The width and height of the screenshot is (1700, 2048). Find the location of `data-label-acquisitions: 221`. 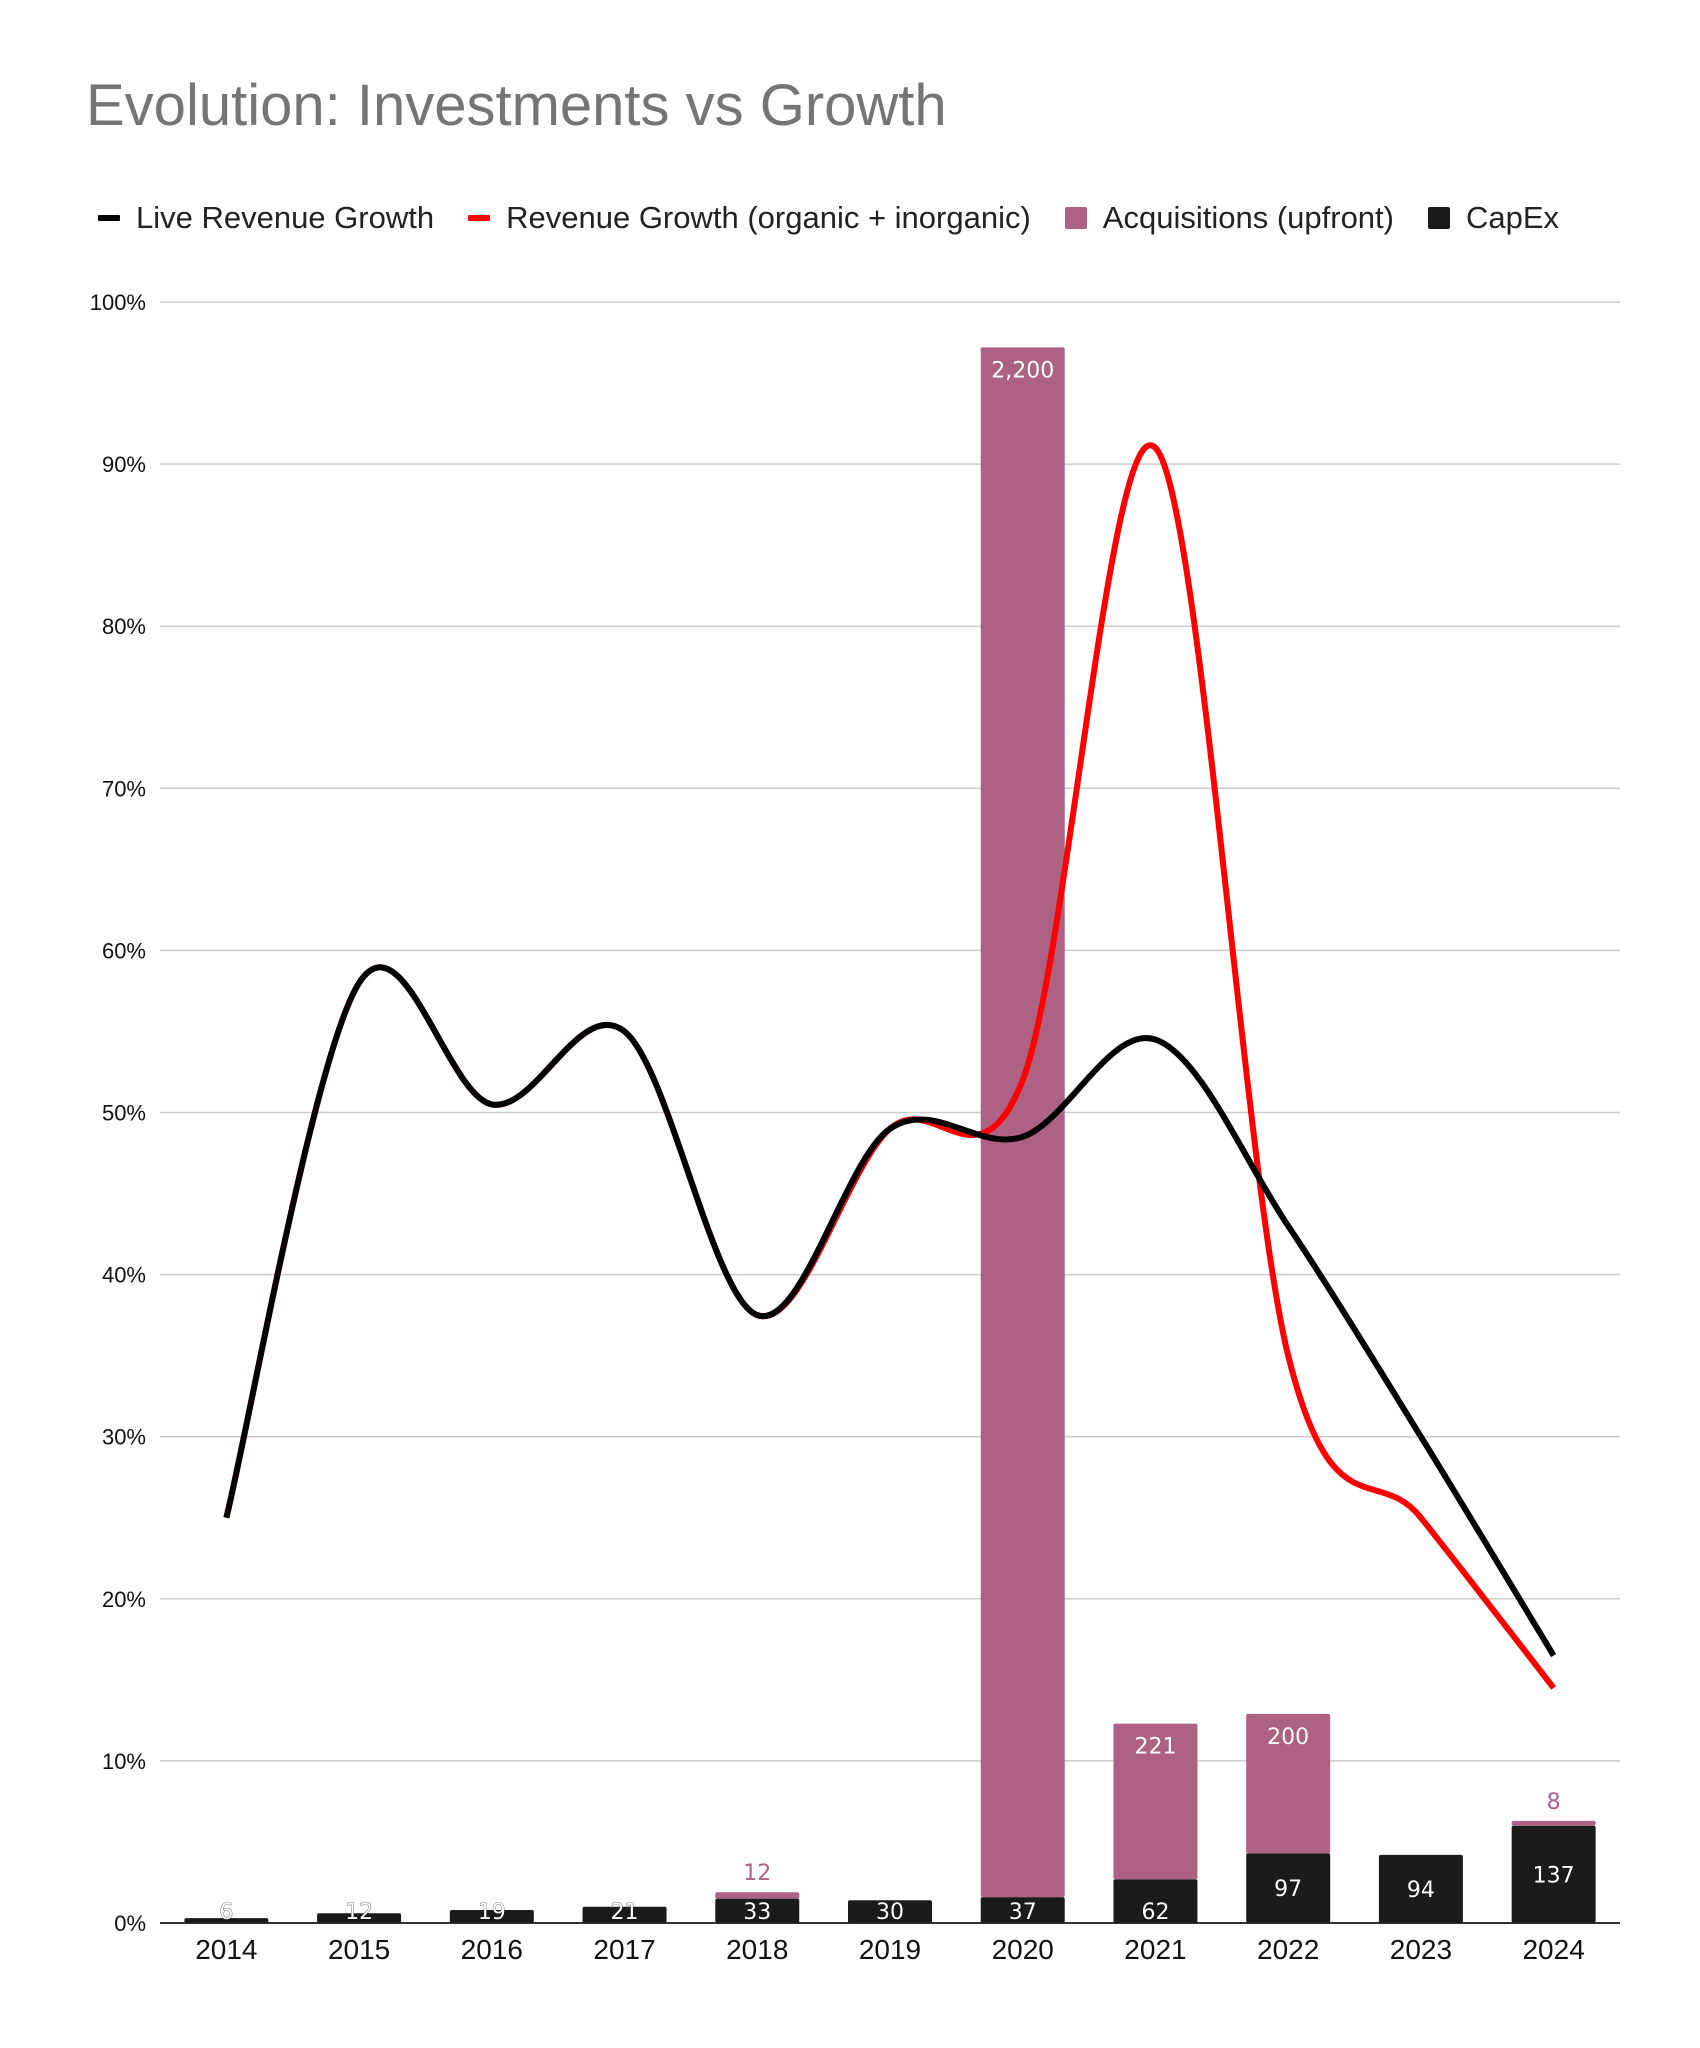

data-label-acquisitions: 221 is located at coordinates (1155, 1747).